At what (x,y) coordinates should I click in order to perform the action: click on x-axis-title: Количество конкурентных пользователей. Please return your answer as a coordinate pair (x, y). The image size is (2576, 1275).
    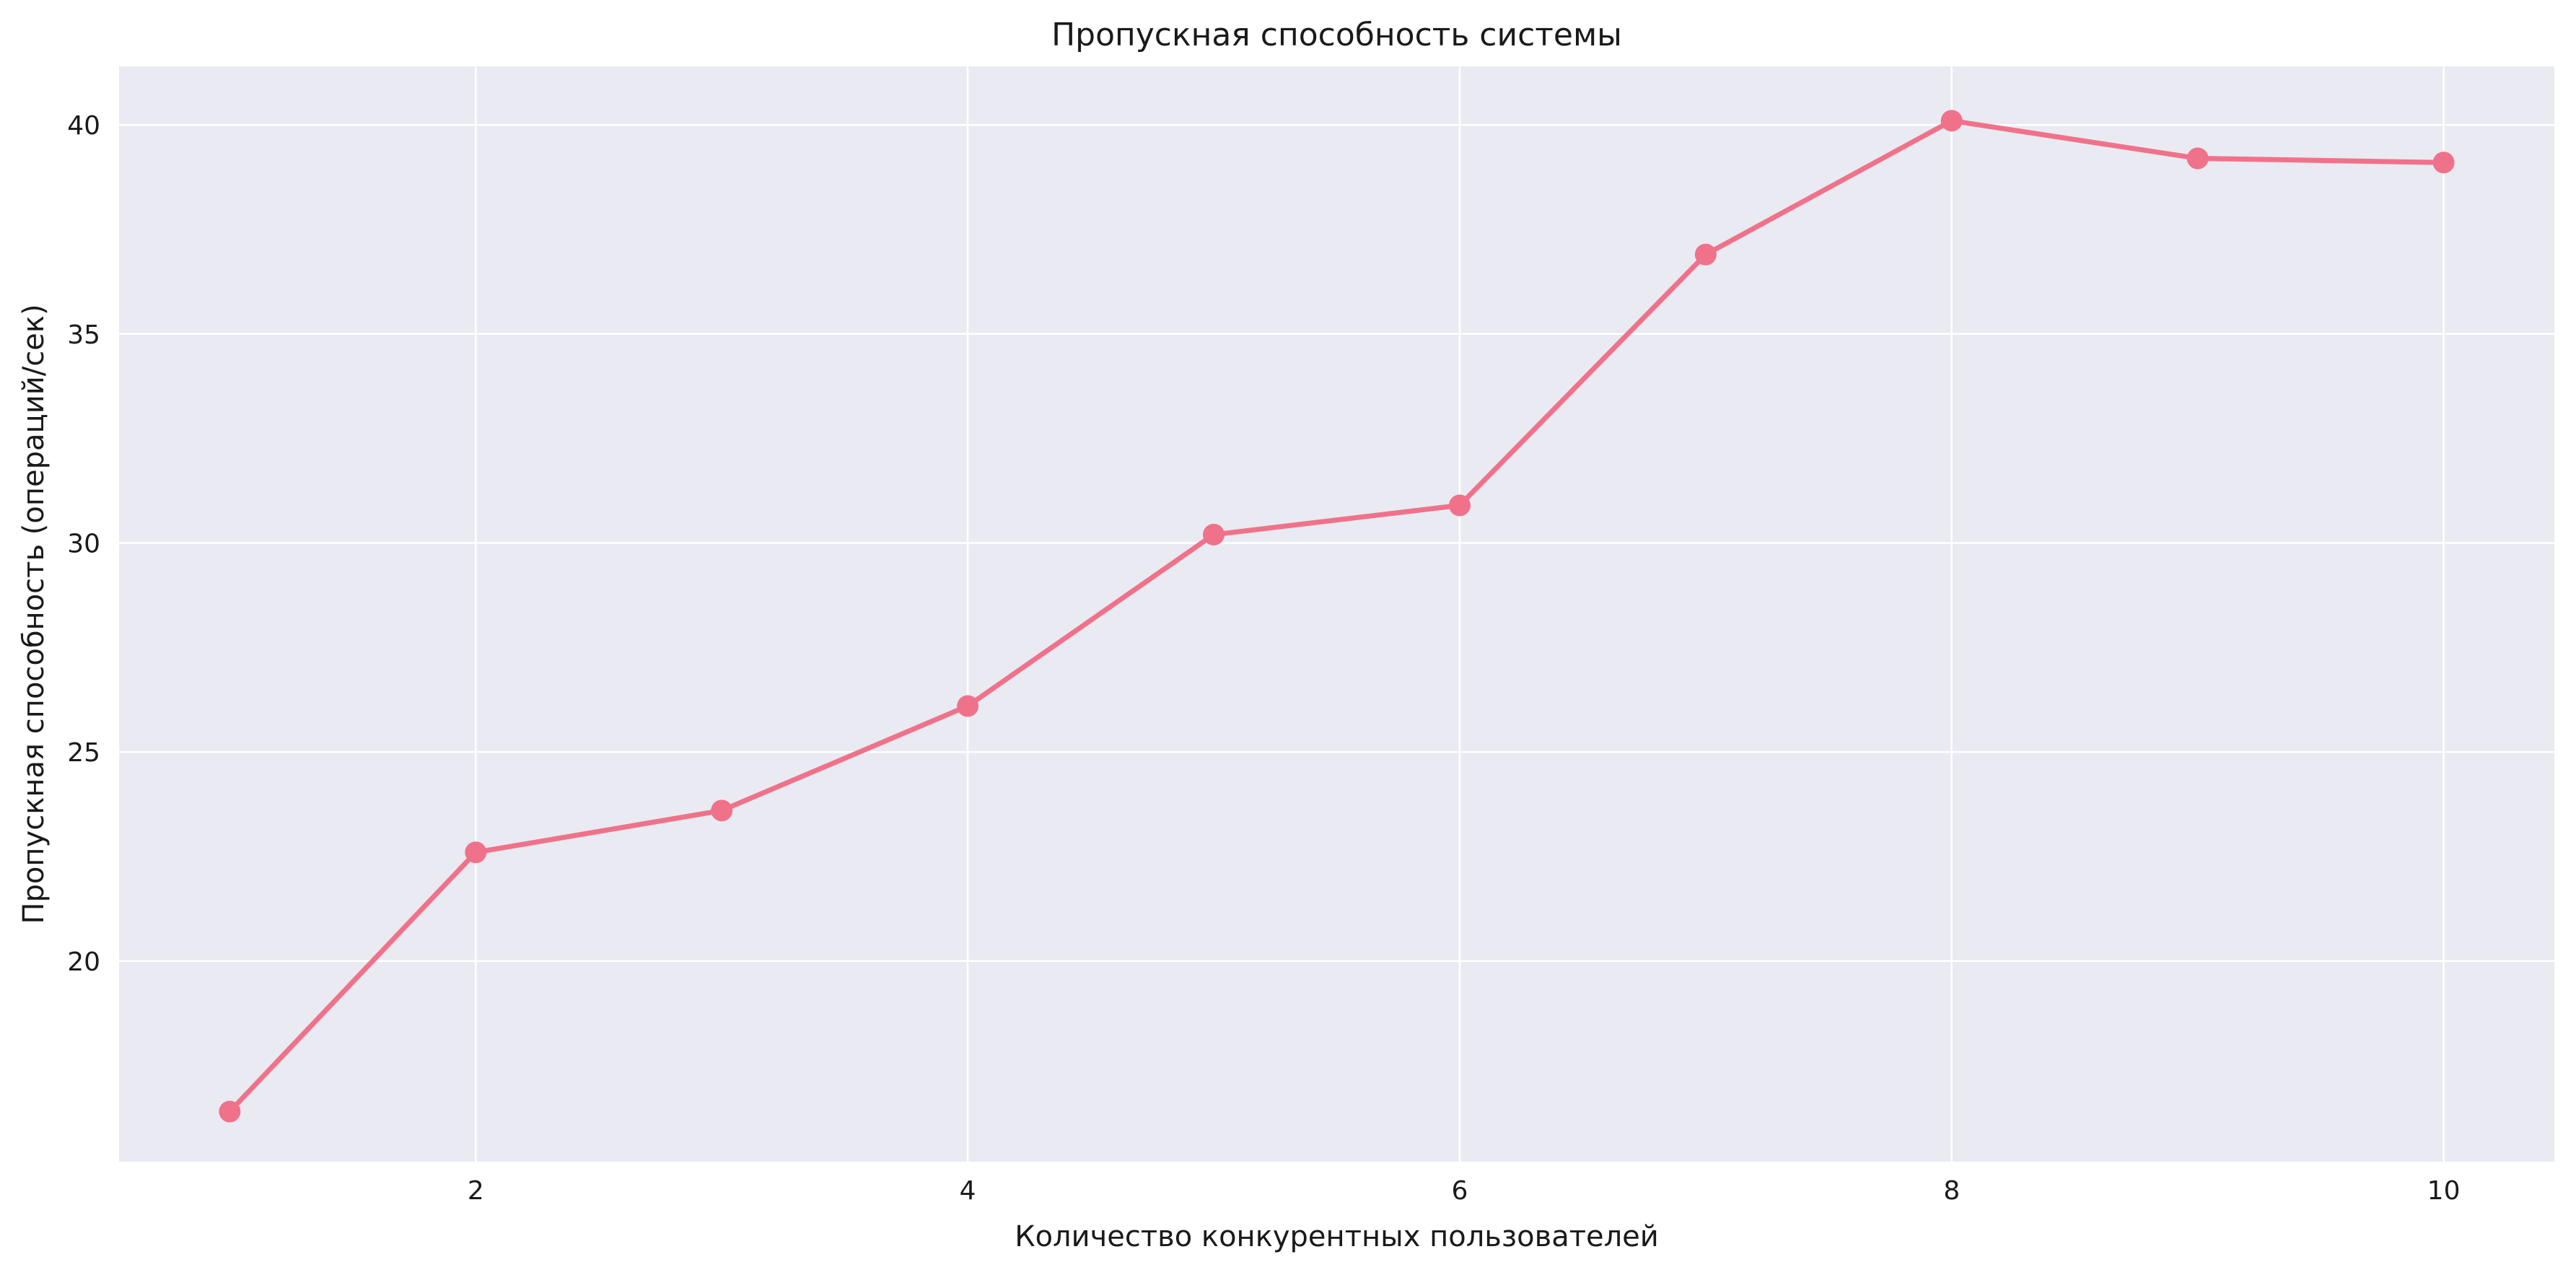
    Looking at the image, I should click on (1337, 1237).